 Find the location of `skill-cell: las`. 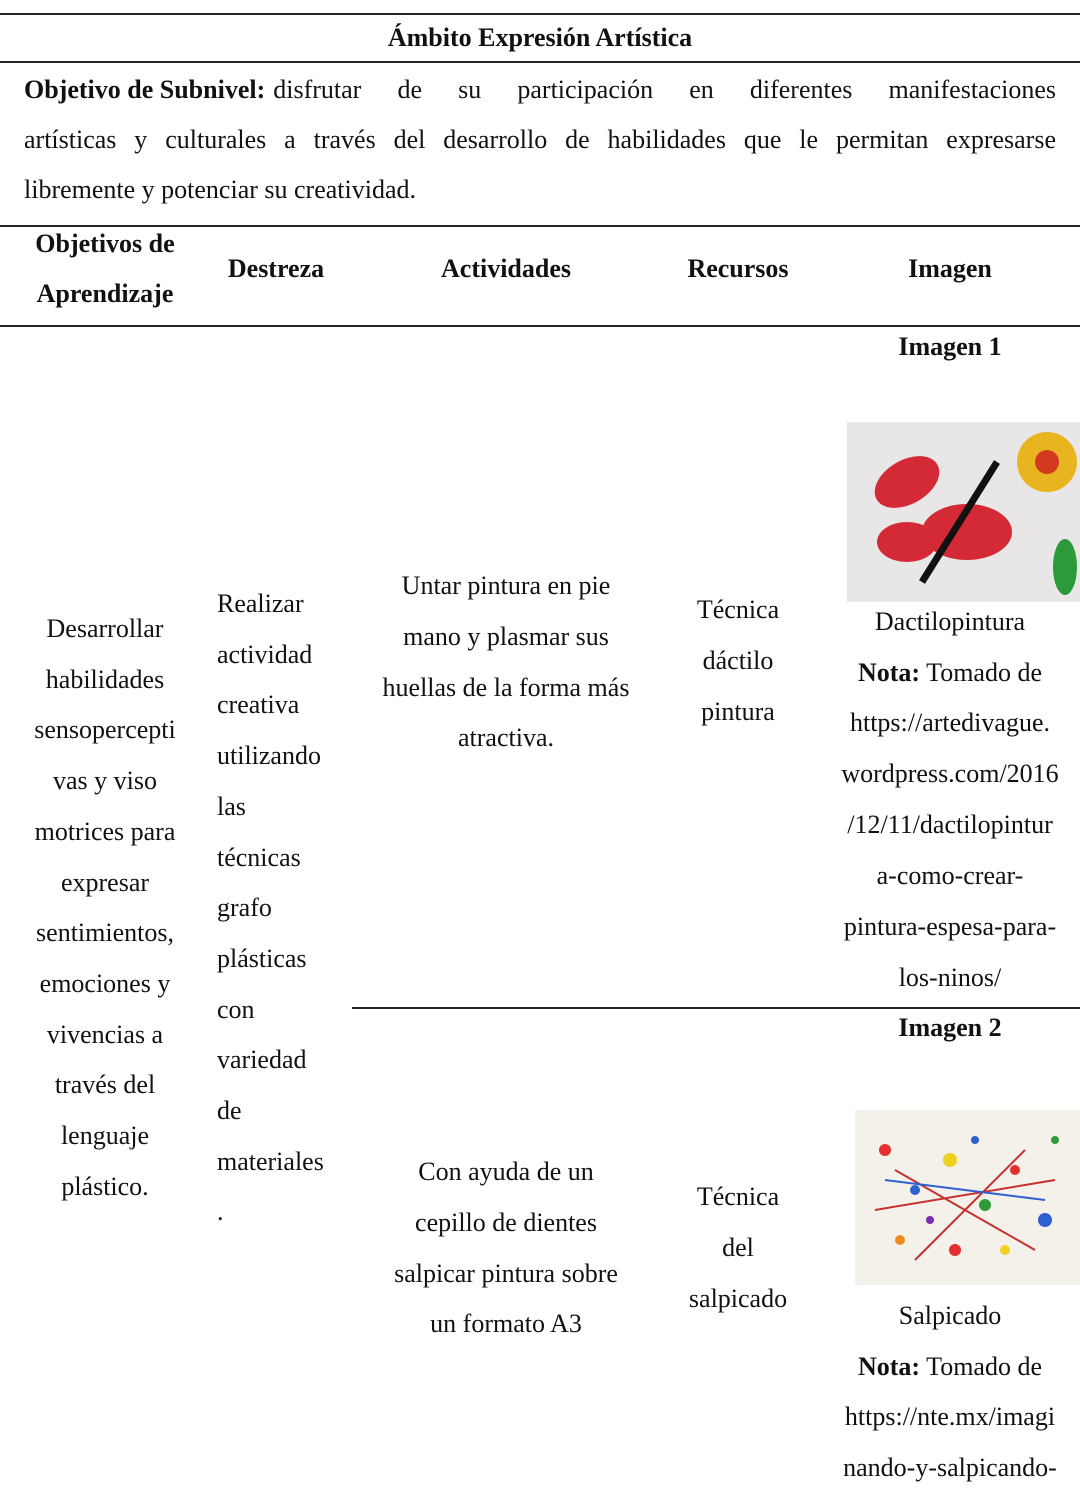

skill-cell: las is located at coordinates (231, 806).